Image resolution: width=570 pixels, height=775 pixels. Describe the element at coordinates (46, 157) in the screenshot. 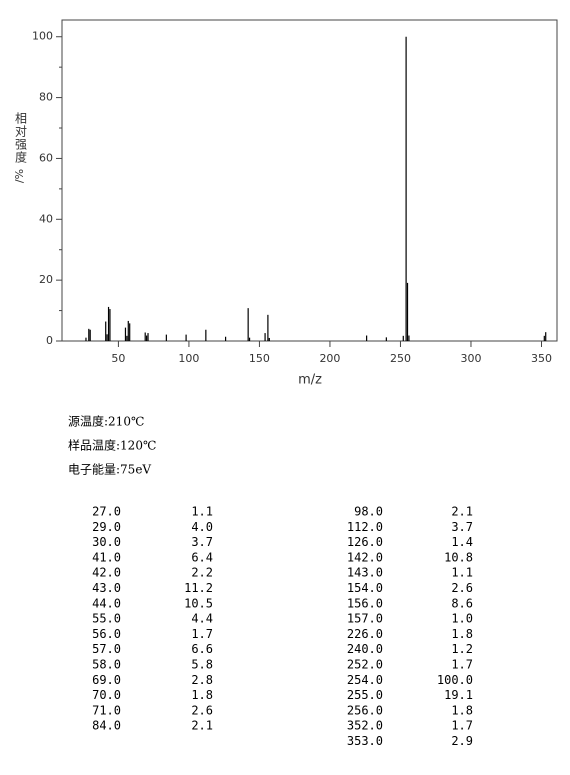

I see `y-tick-label: 60` at that location.